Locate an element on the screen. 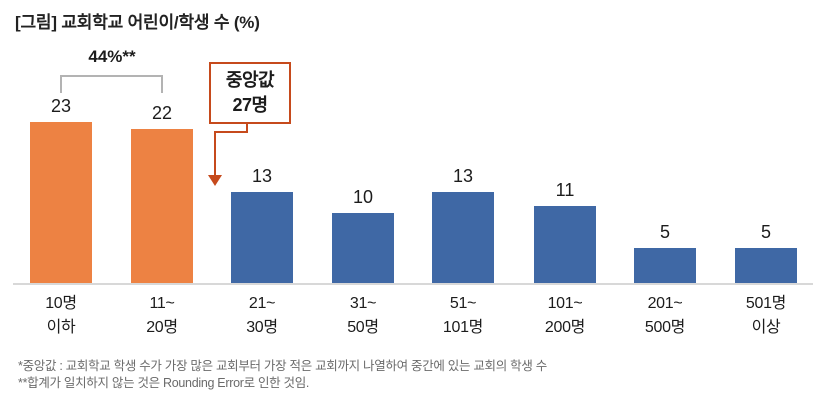 The image size is (835, 411). median-arrow-head-icon is located at coordinates (215, 180).